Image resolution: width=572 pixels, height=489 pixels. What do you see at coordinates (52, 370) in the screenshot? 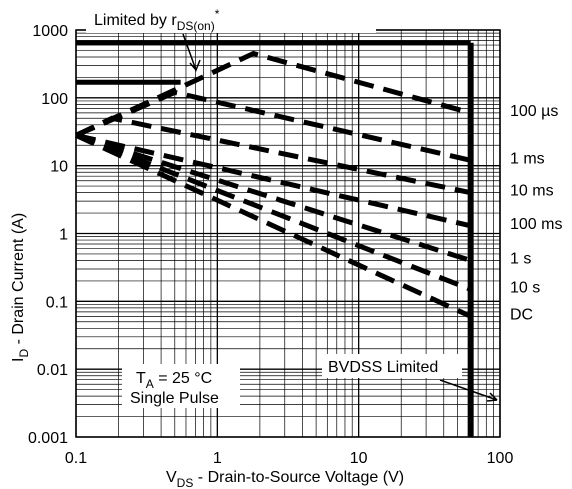
I see `y-tick-label: 0.01` at bounding box center [52, 370].